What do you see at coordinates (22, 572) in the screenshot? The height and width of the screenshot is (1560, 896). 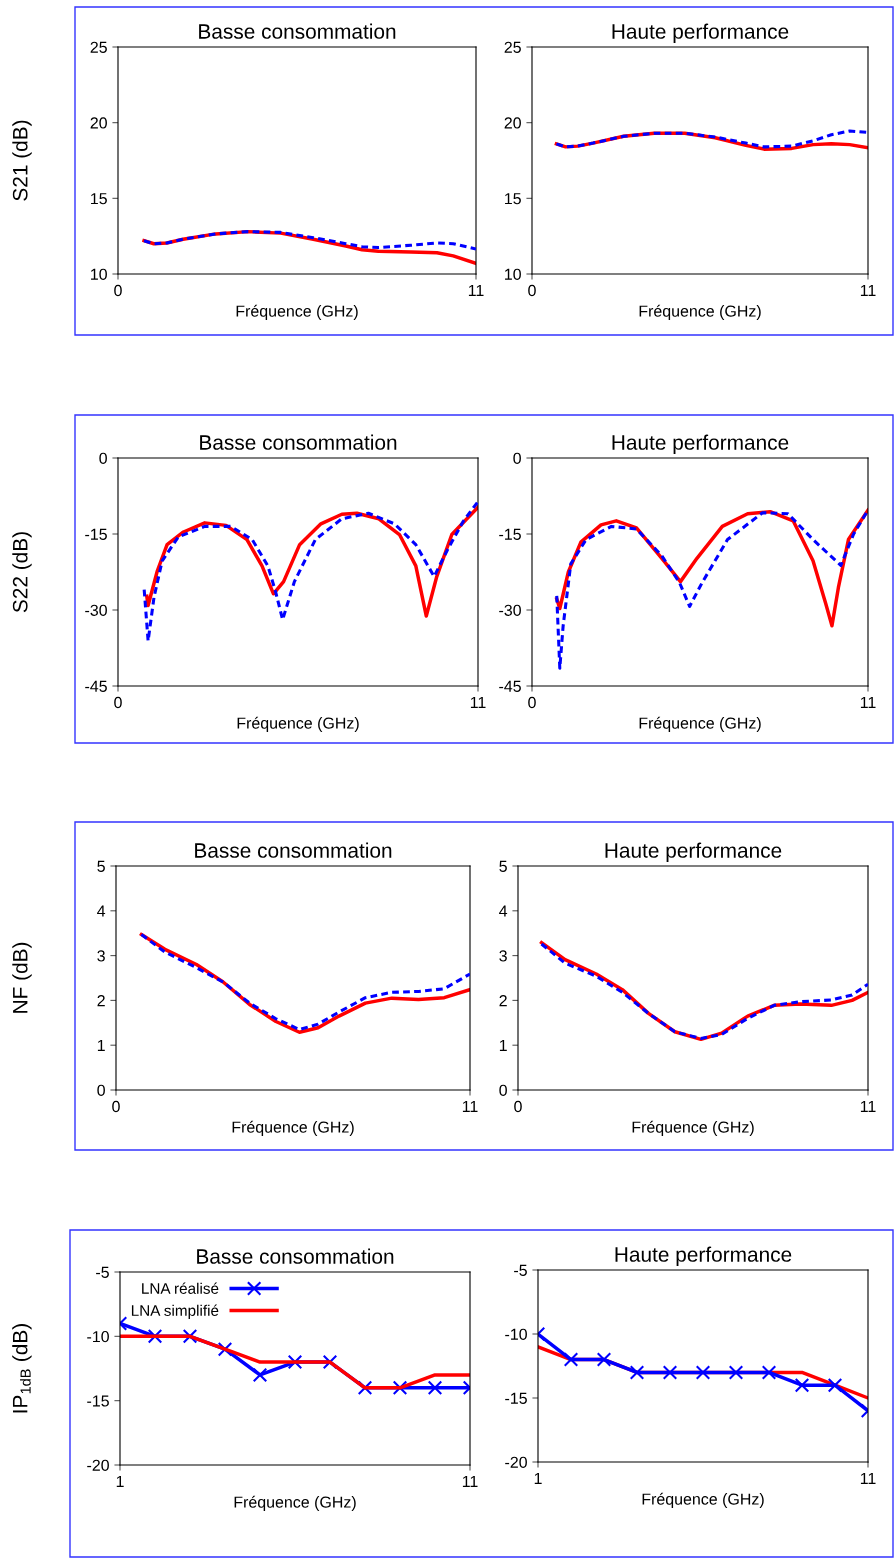 I see `y-axis-title: S22 (dB)` at bounding box center [22, 572].